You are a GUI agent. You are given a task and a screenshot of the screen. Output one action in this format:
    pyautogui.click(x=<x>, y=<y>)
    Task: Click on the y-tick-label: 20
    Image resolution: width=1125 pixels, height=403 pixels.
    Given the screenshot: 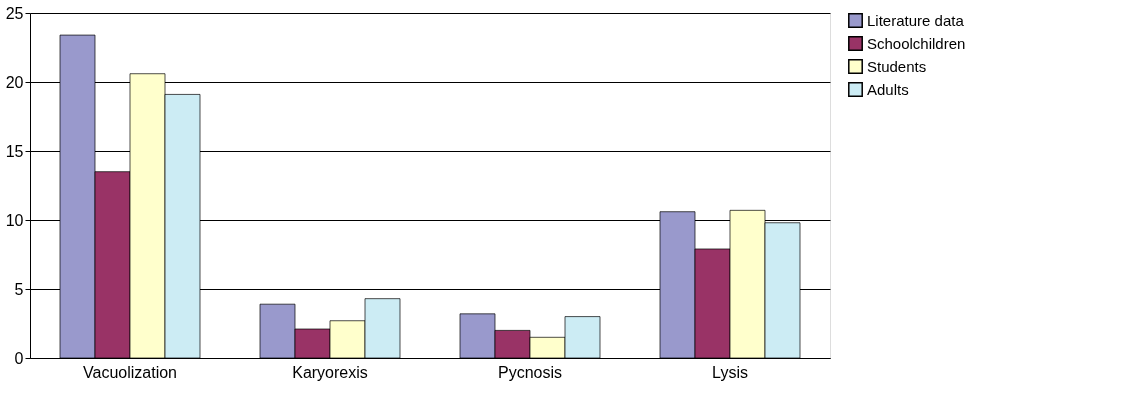 What is the action you would take?
    pyautogui.click(x=14, y=82)
    